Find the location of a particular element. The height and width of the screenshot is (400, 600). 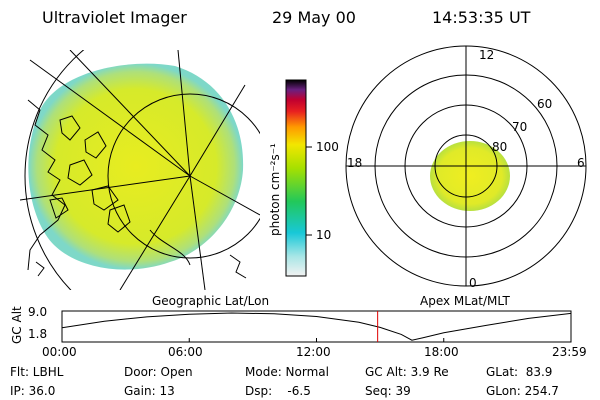

chart-y-tick-1-8: 1.8 is located at coordinates (38, 334).